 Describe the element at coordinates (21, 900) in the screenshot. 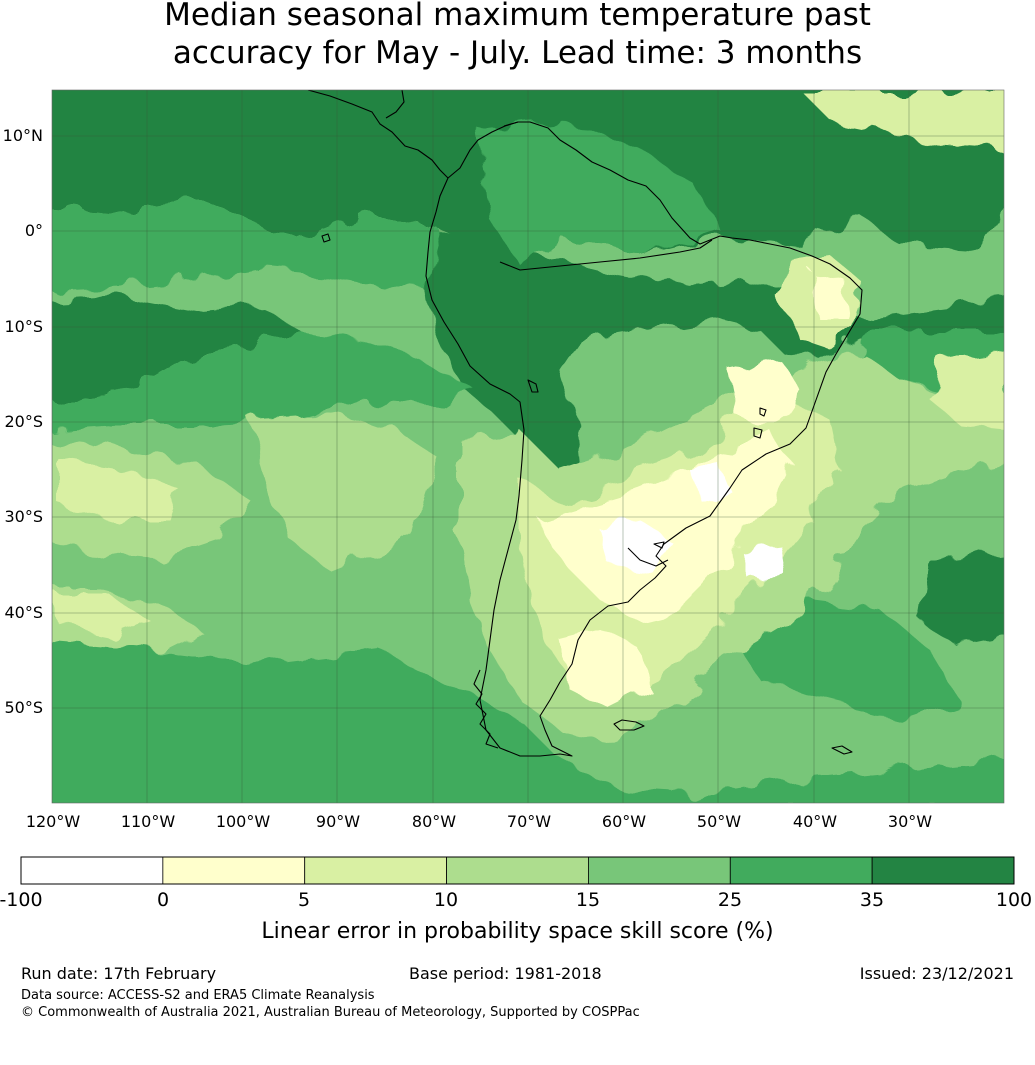

I see `colorbar-tick-label: -100` at that location.